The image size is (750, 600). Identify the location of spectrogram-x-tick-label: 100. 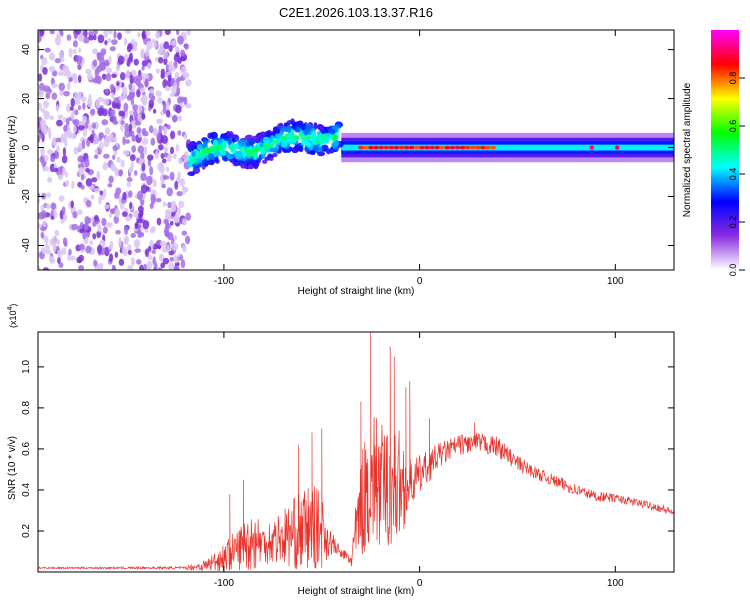
(615, 281).